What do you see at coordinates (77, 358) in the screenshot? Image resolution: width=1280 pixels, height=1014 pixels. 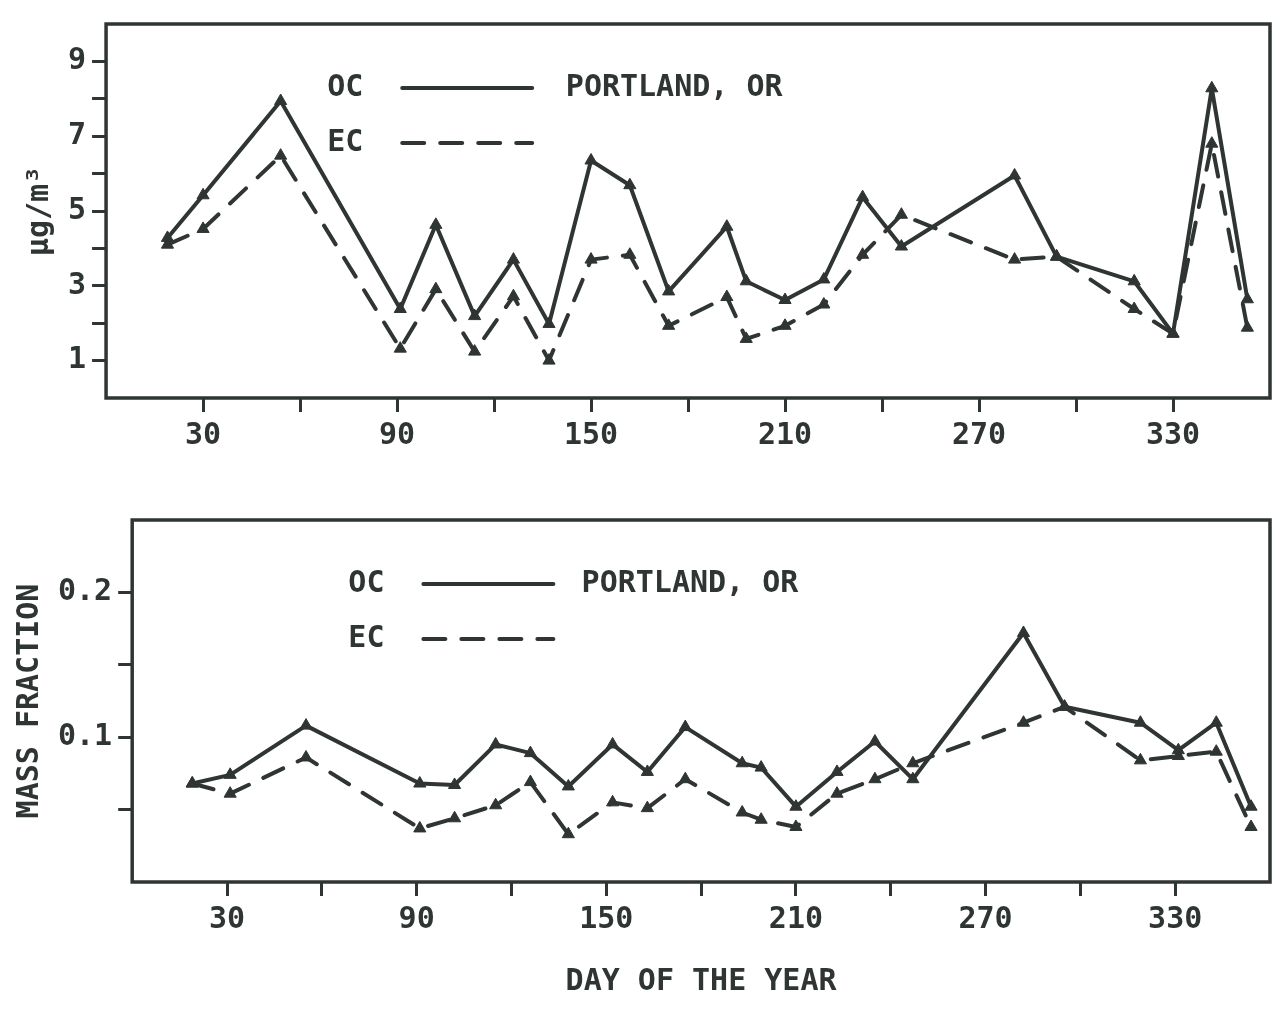 I see `y-tick-label: 1` at bounding box center [77, 358].